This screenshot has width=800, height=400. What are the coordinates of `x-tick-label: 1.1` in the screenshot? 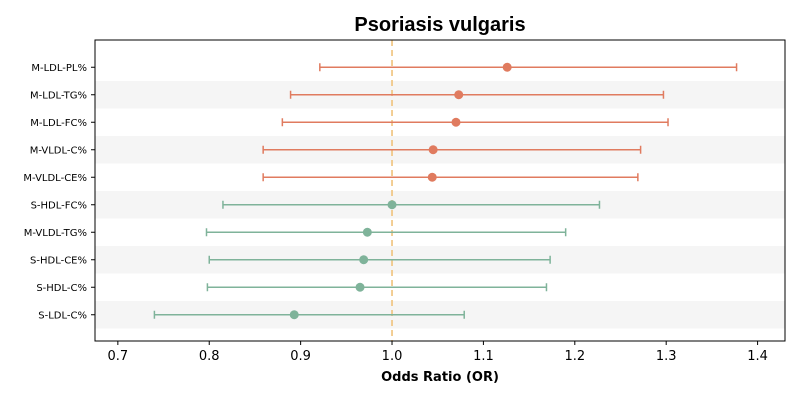 It's located at (483, 356).